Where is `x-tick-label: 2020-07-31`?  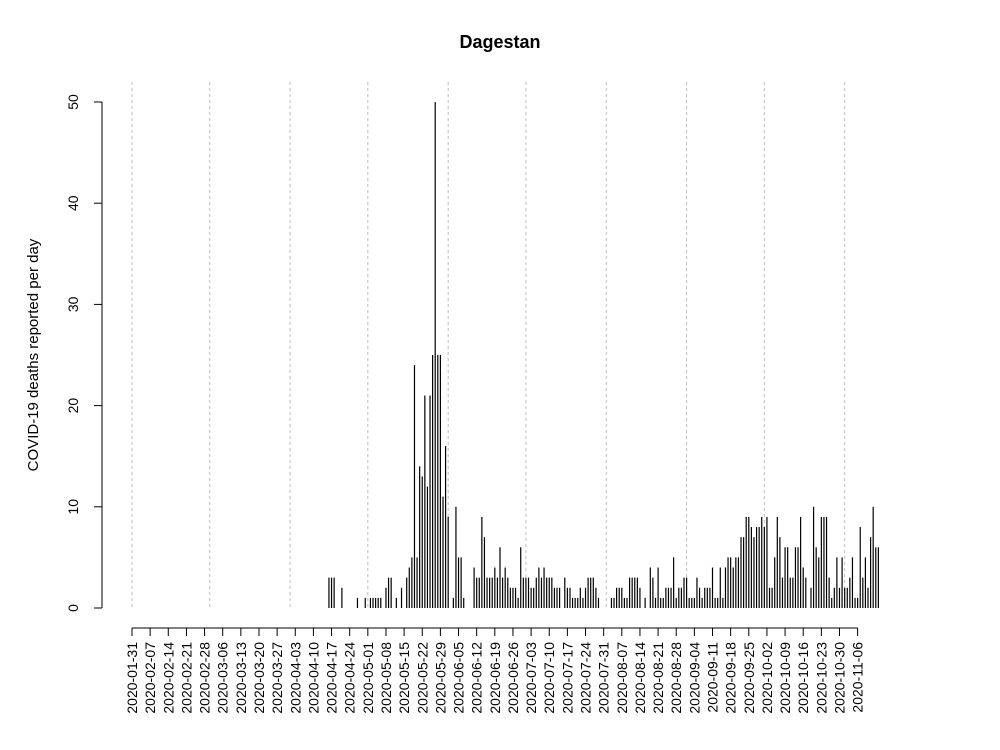 x-tick-label: 2020-07-31 is located at coordinates (604, 678).